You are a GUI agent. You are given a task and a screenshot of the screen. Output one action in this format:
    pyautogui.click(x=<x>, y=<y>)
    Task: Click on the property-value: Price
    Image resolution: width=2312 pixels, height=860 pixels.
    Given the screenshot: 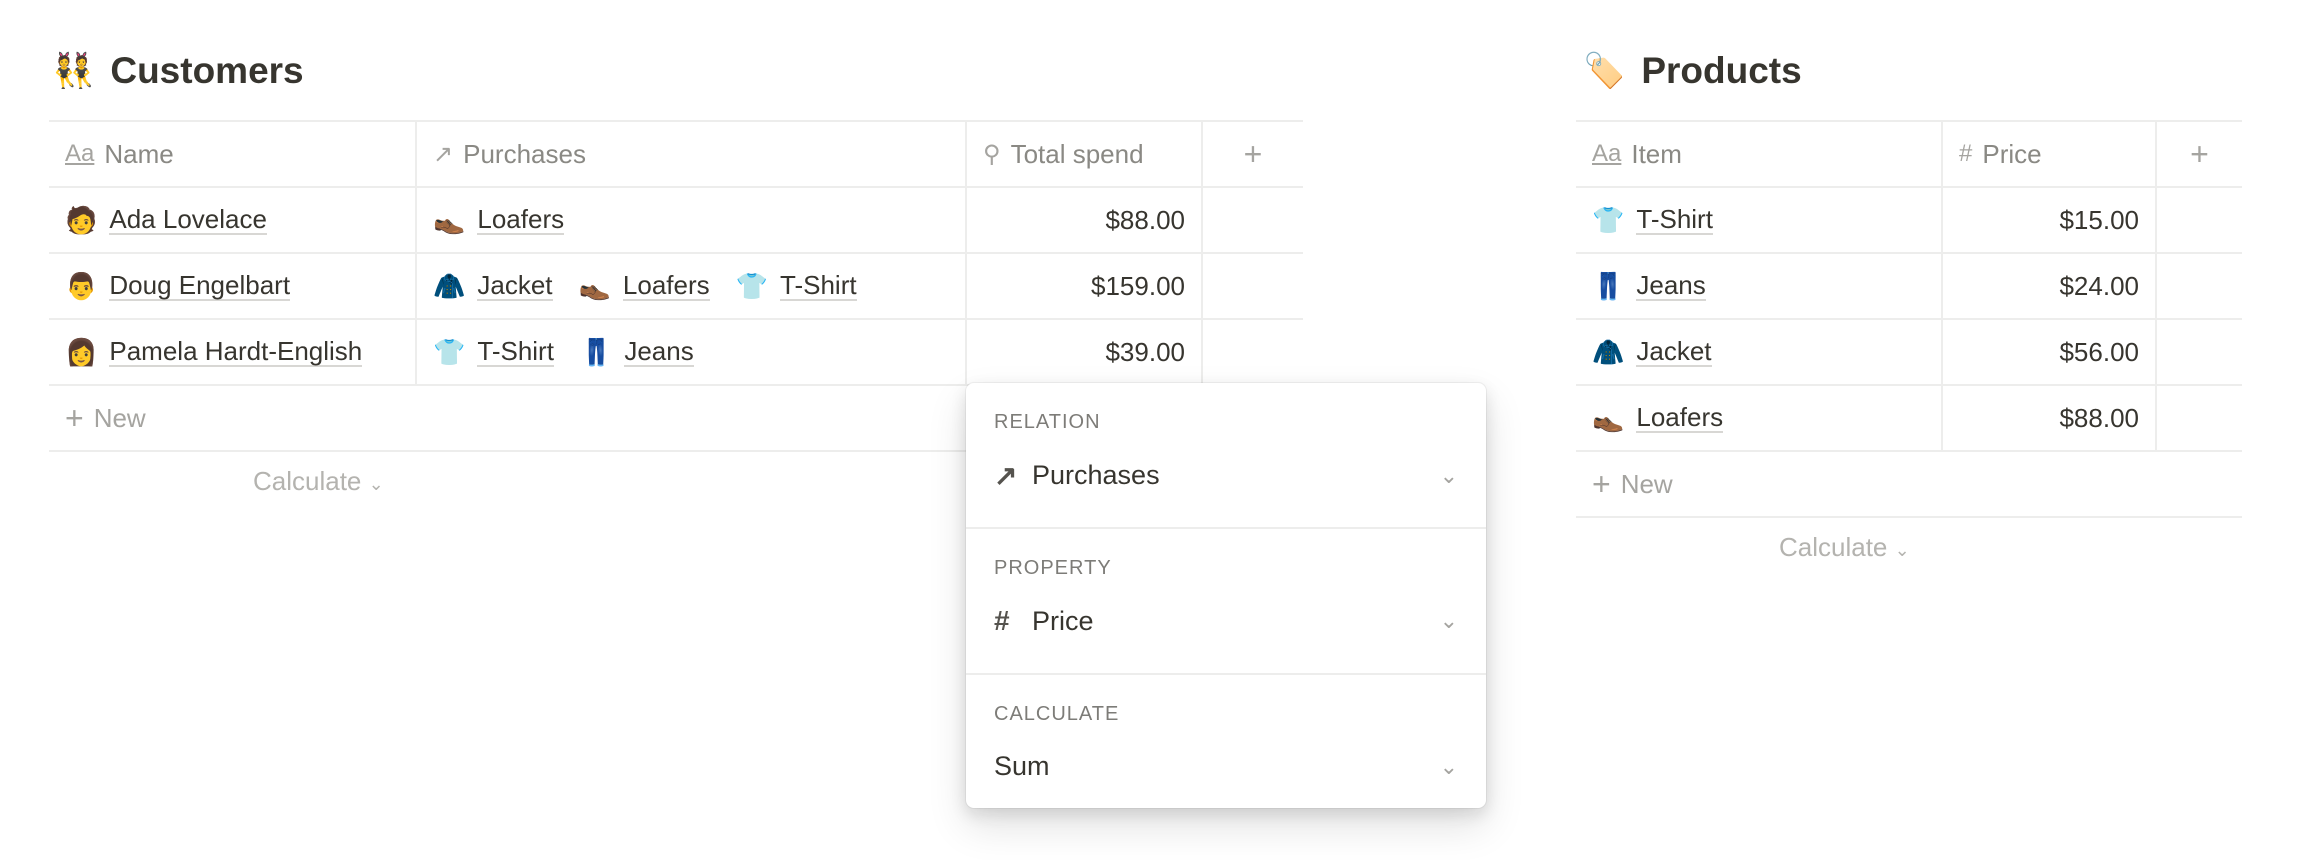 What is the action you would take?
    pyautogui.click(x=1063, y=620)
    